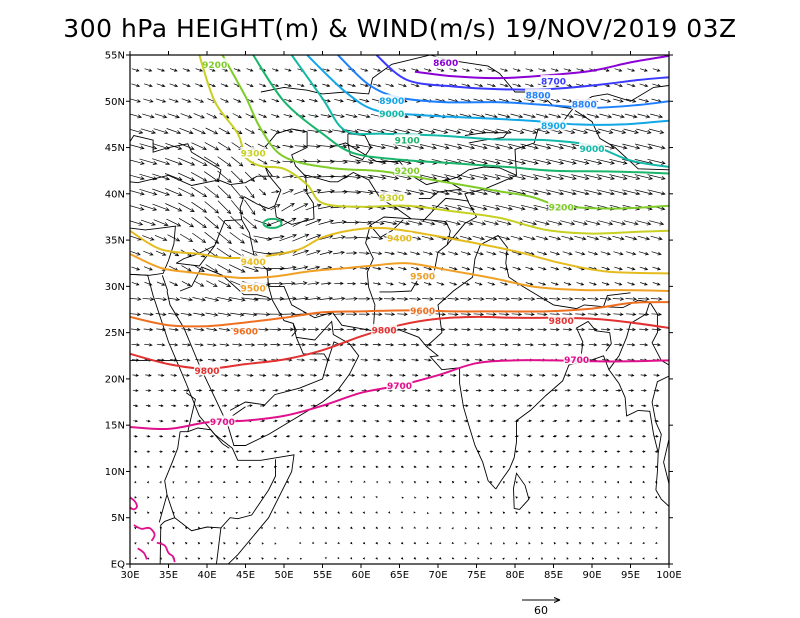 The height and width of the screenshot is (618, 800). I want to click on contour-label-9400: 9400, so click(253, 263).